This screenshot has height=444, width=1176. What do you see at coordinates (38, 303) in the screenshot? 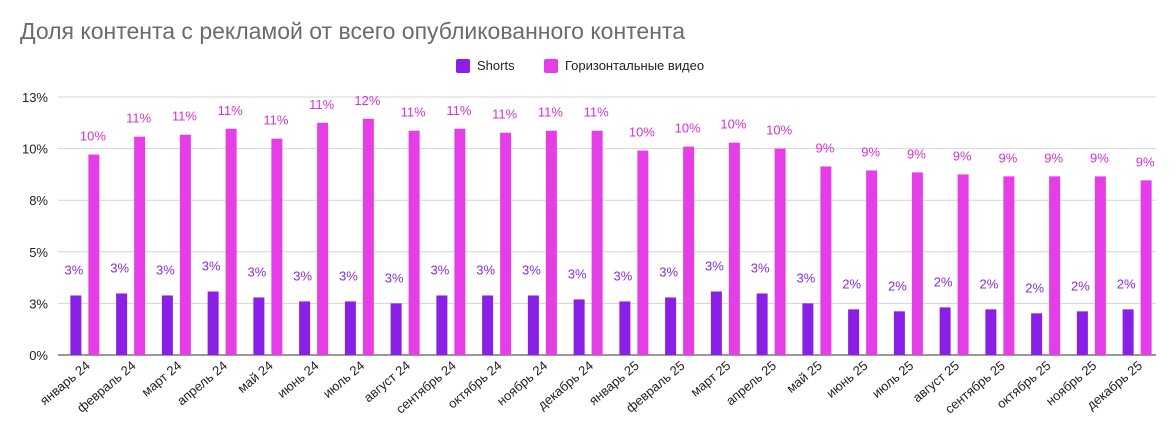
I see `y-tick-label: 3%` at bounding box center [38, 303].